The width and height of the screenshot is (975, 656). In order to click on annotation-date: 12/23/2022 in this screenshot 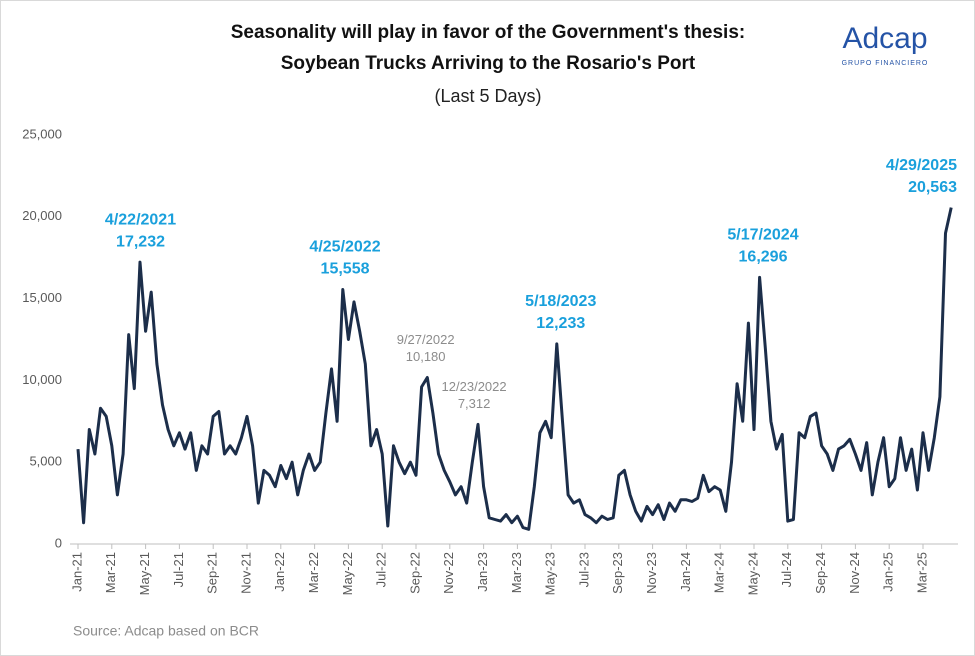, I will do `click(474, 386)`.